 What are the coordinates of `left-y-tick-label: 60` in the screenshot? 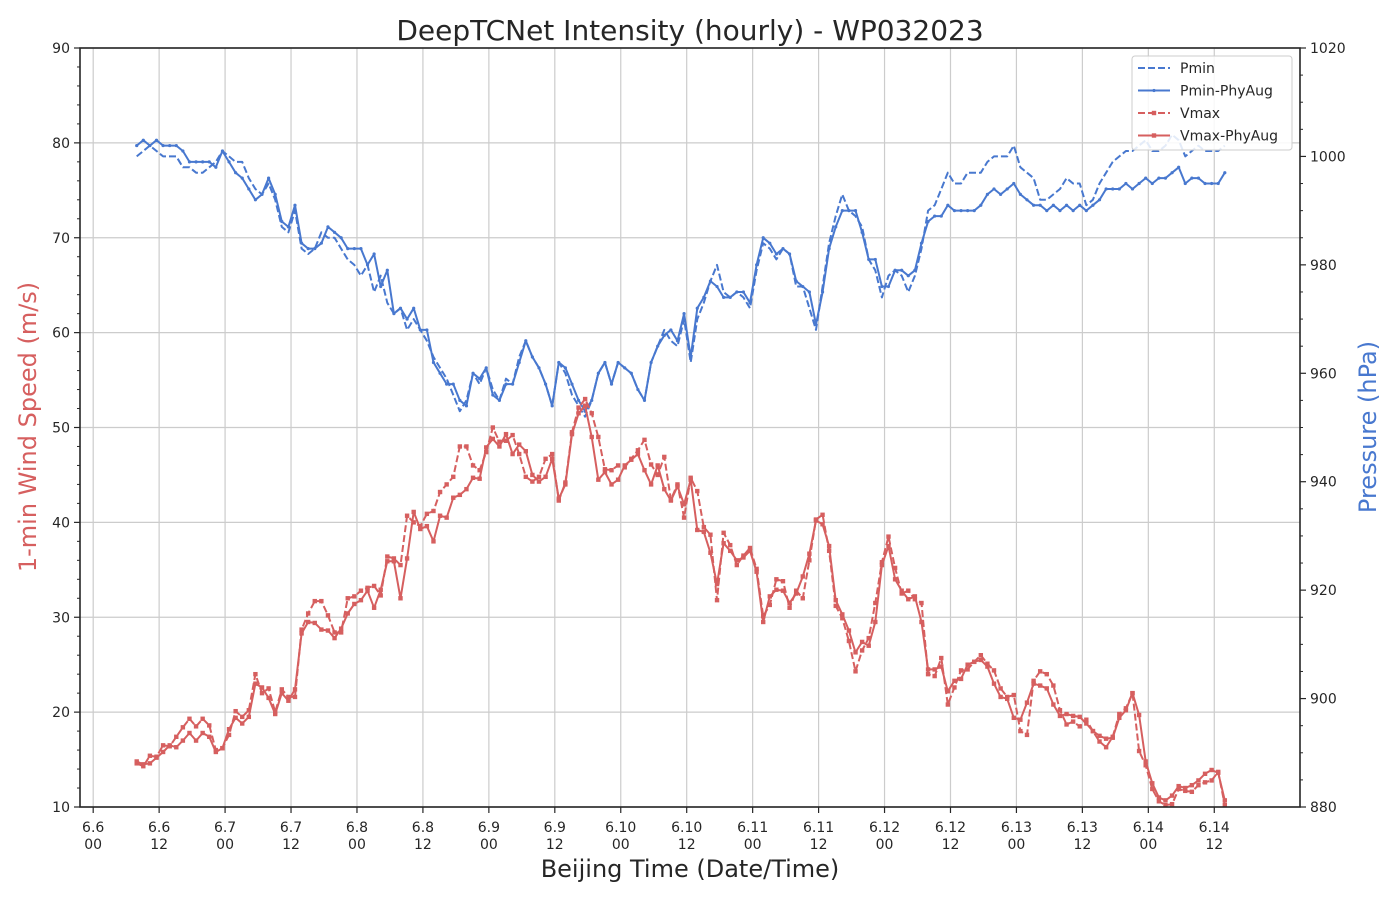 It's located at (61, 334).